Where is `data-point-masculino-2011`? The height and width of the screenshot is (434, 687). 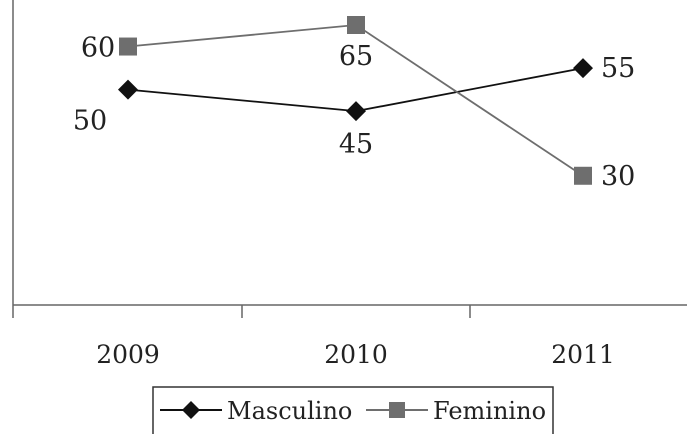
data-point-masculino-2011 is located at coordinates (583, 68).